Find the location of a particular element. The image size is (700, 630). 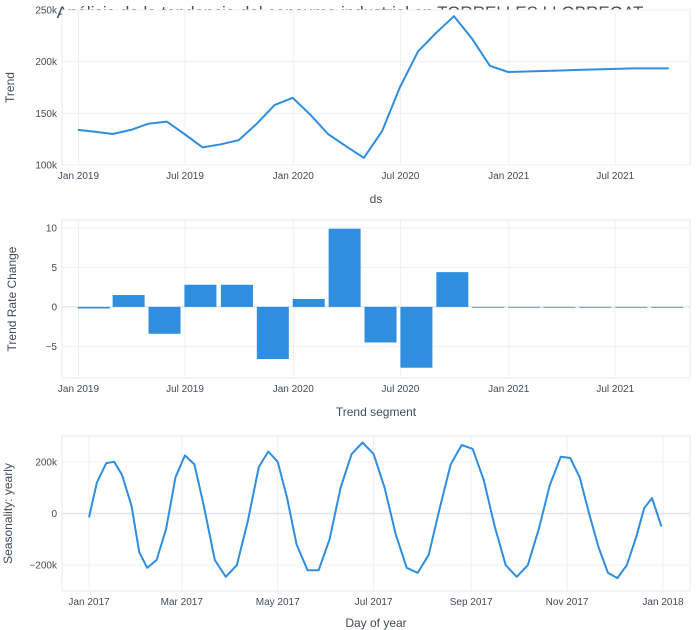

panel2-y-tick-label: 10 is located at coordinates (52, 228).